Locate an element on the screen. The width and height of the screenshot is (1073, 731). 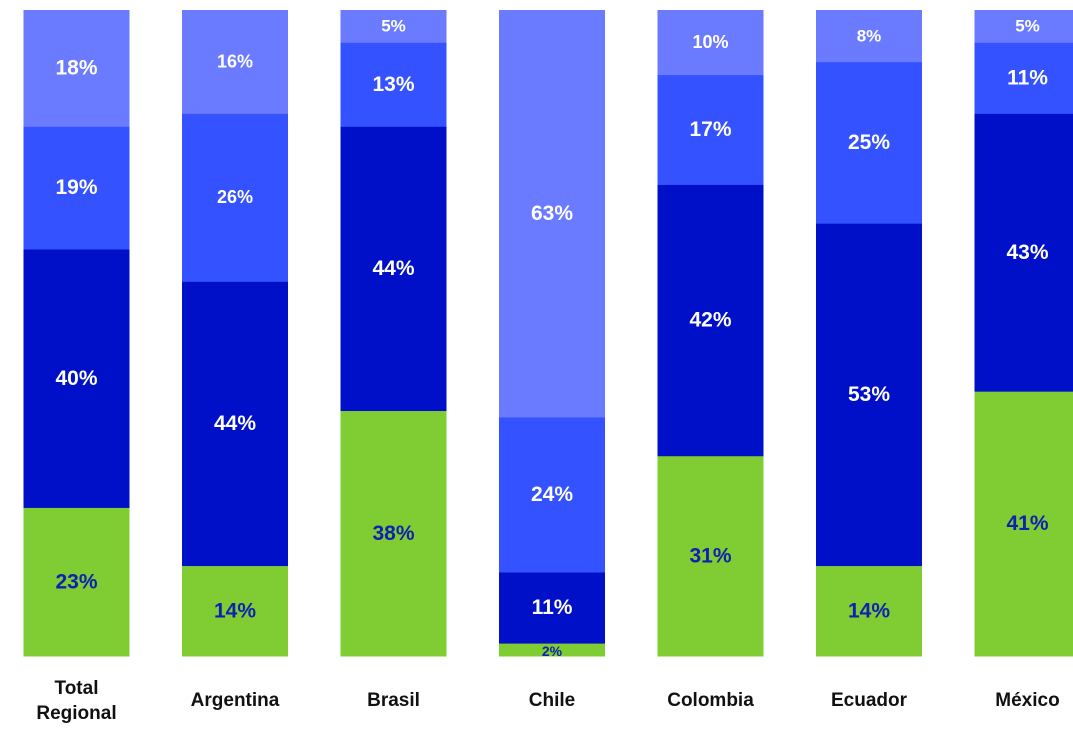
bar-segment-chile-s2 is located at coordinates (552, 608).